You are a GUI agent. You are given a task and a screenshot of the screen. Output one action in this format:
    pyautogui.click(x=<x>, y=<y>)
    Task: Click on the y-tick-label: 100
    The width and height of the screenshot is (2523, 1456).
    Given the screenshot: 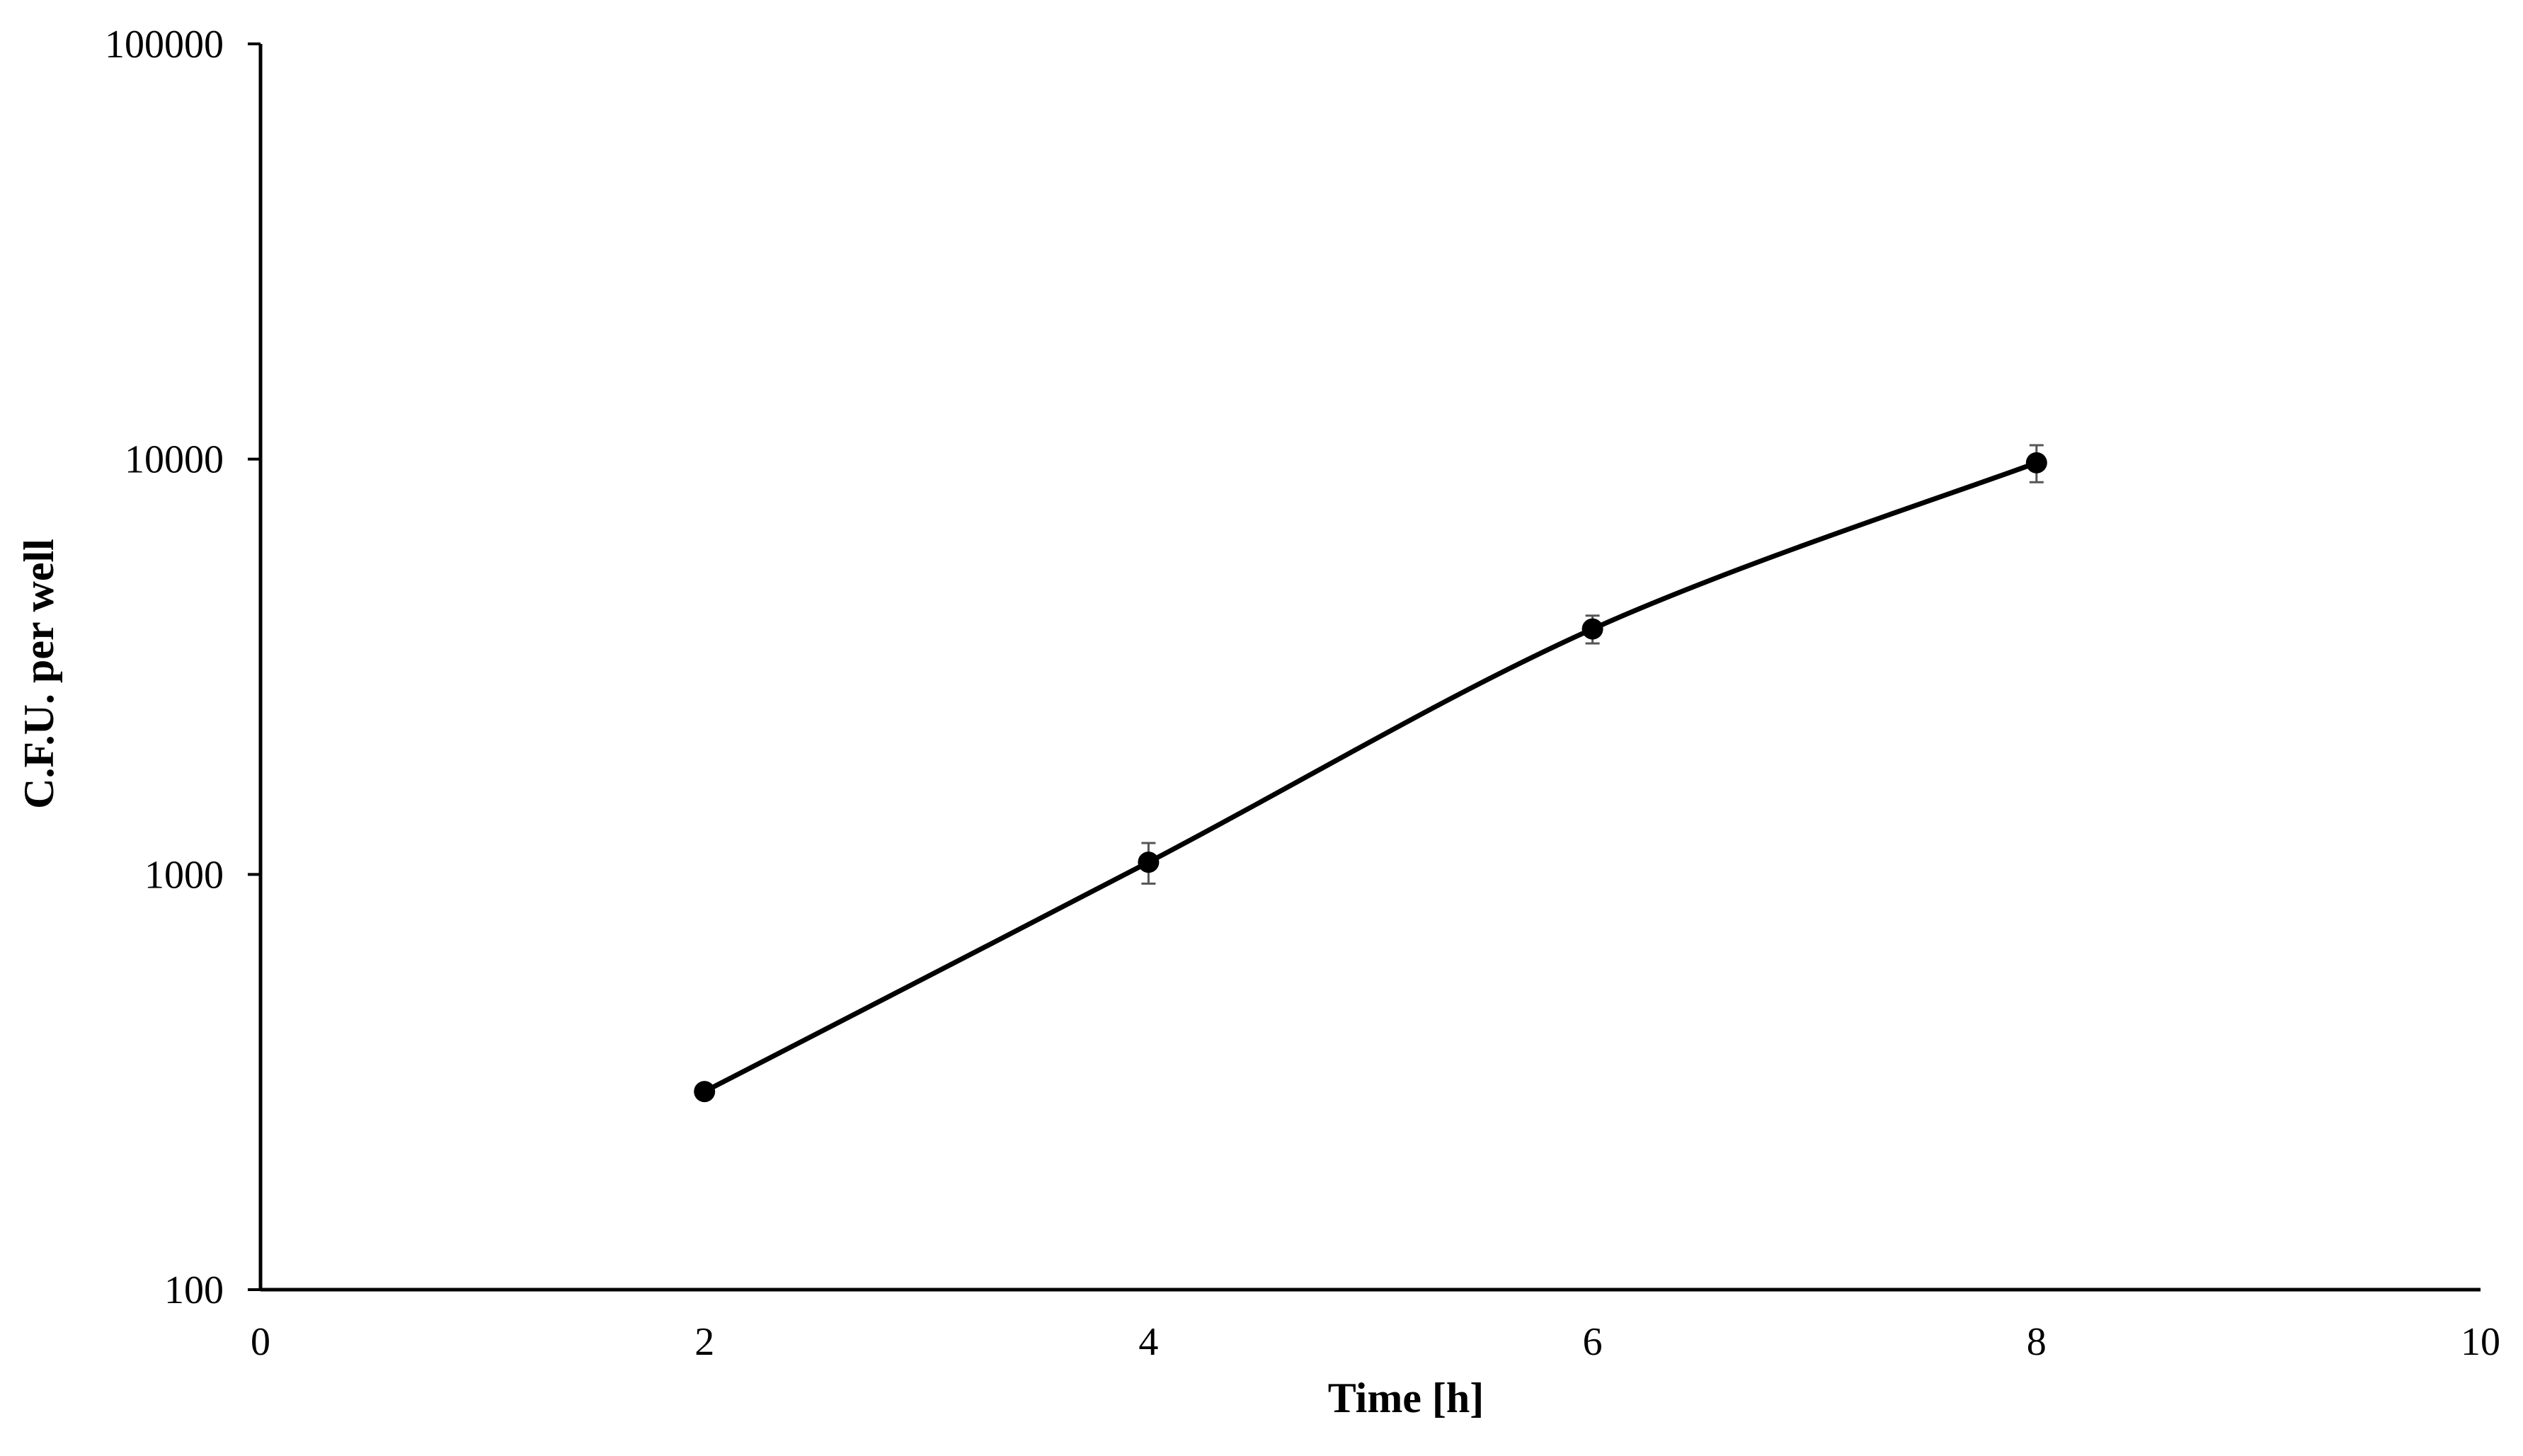 What is the action you would take?
    pyautogui.click(x=194, y=1290)
    